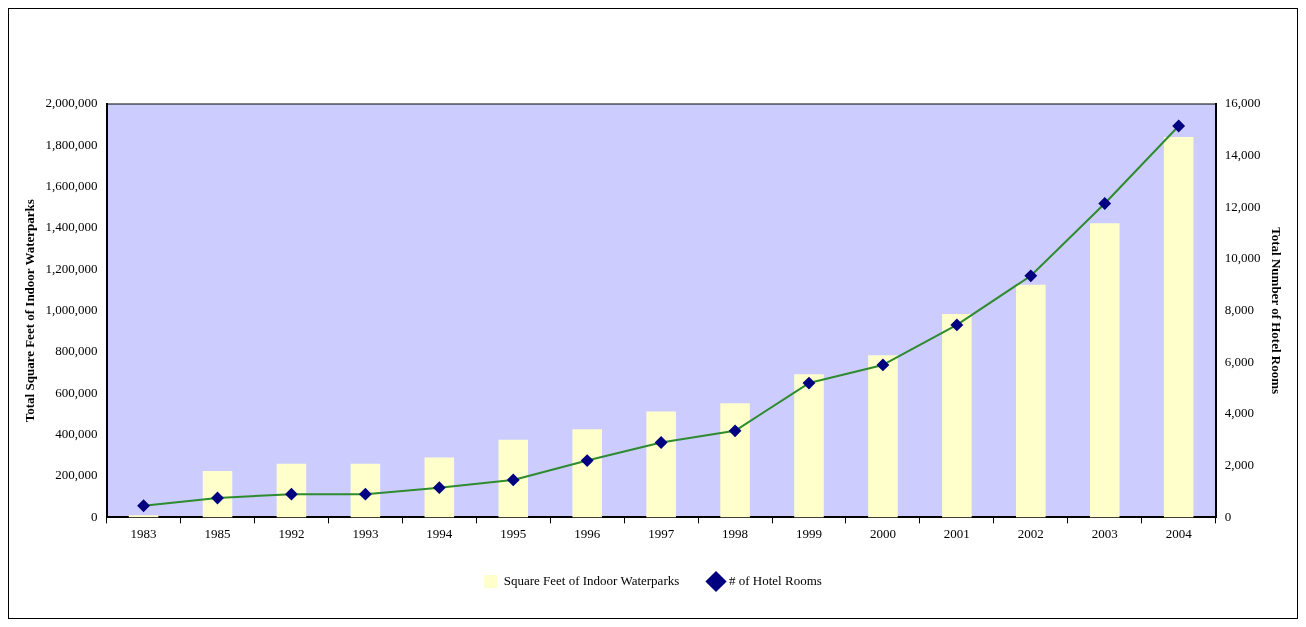  What do you see at coordinates (1239, 361) in the screenshot?
I see `y2-tick-label: 6,000` at bounding box center [1239, 361].